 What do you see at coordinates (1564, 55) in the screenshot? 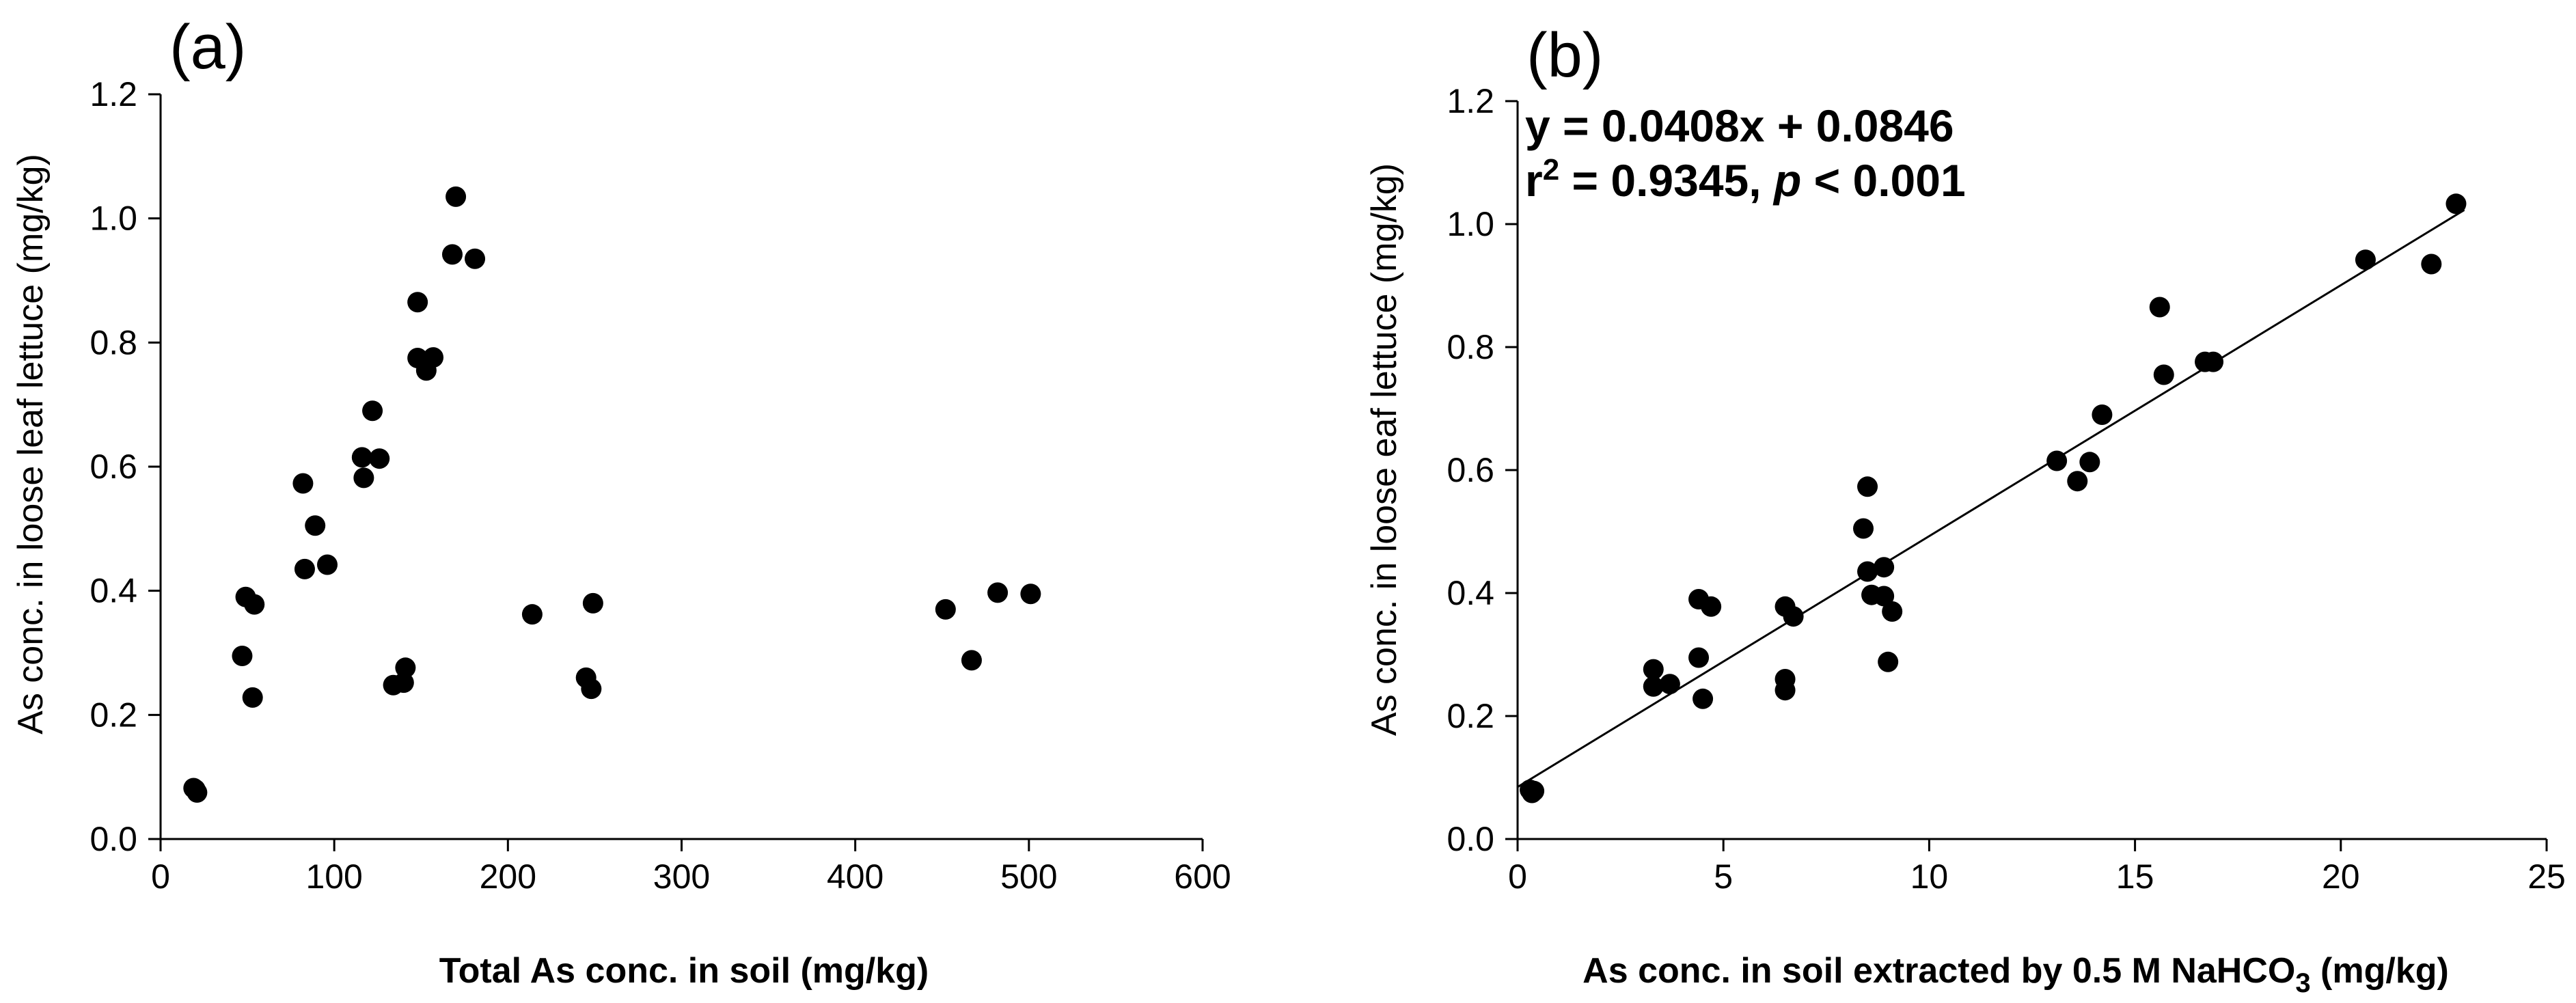
I see `panel-b-label: (b)` at bounding box center [1564, 55].